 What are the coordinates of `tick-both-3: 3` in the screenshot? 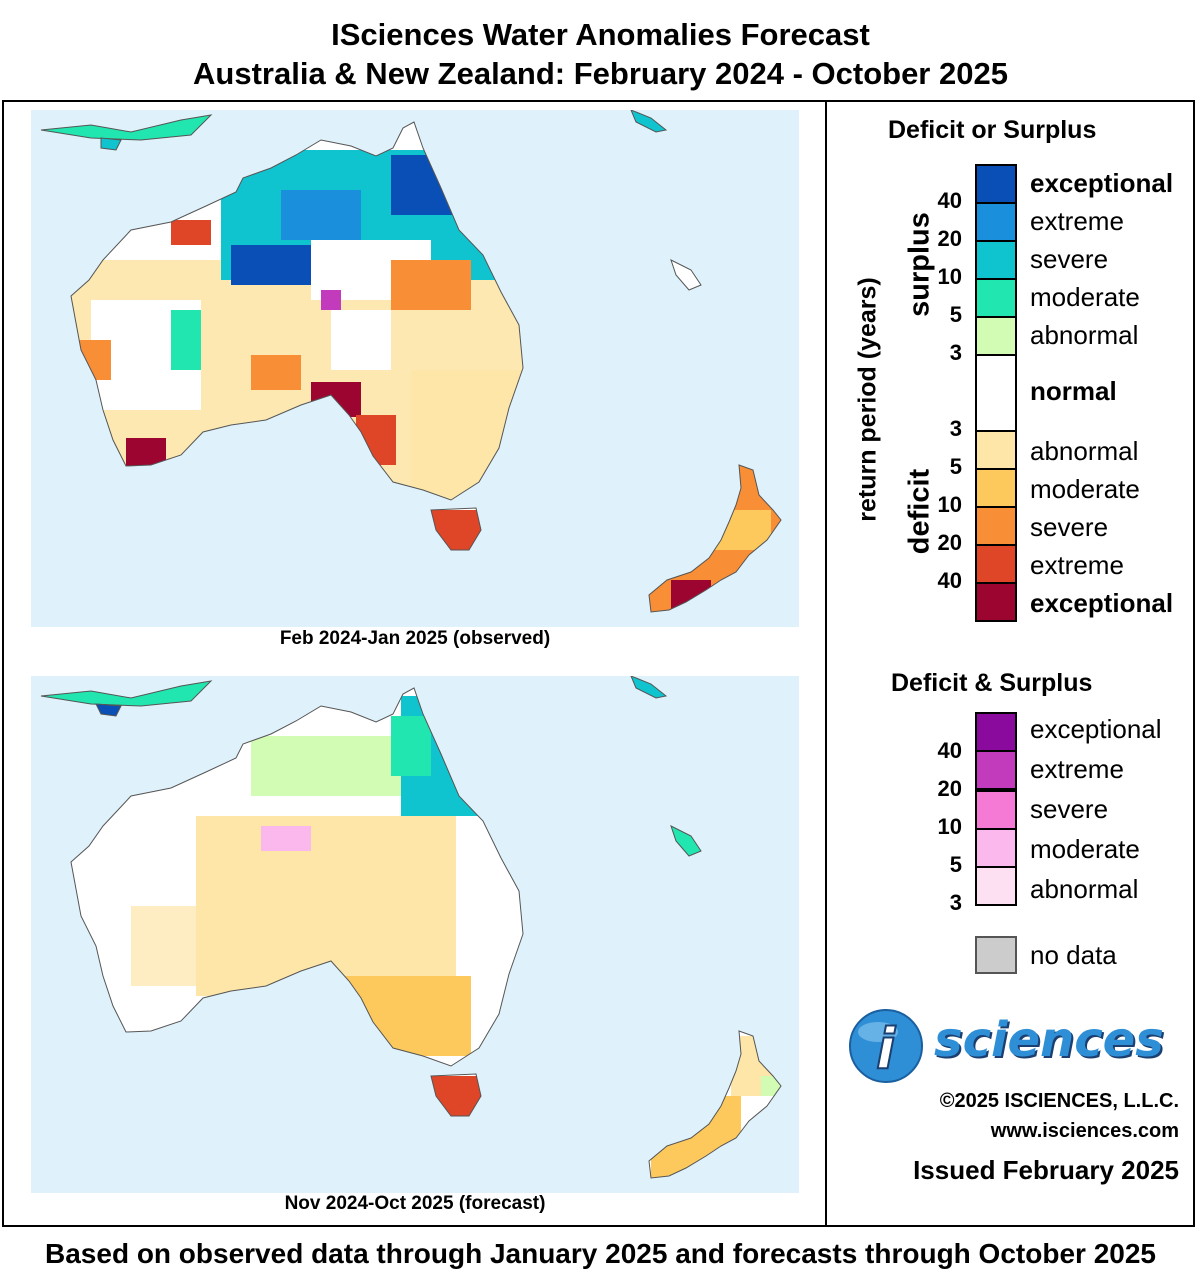 It's located at (955, 902).